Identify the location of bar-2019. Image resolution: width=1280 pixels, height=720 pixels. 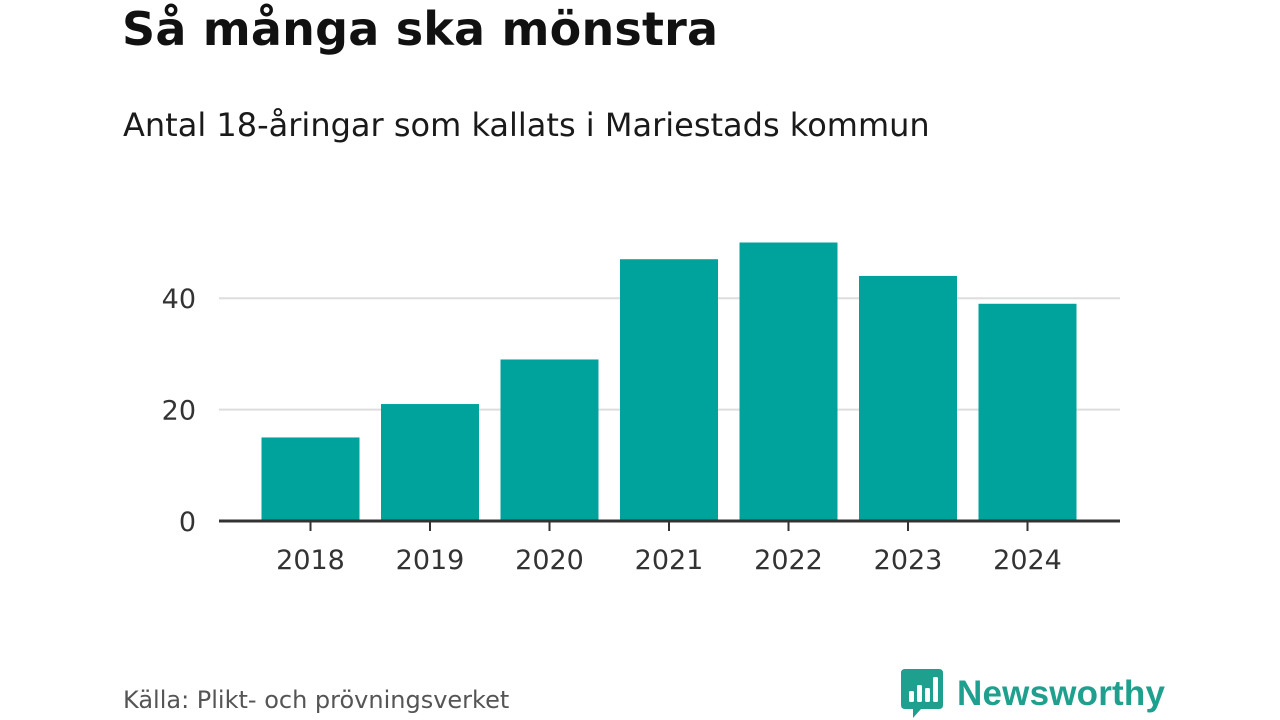
(430, 462).